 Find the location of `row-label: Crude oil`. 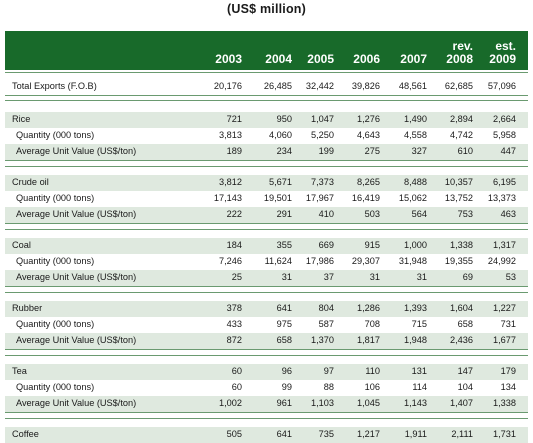

row-label: Crude oil is located at coordinates (30, 182).